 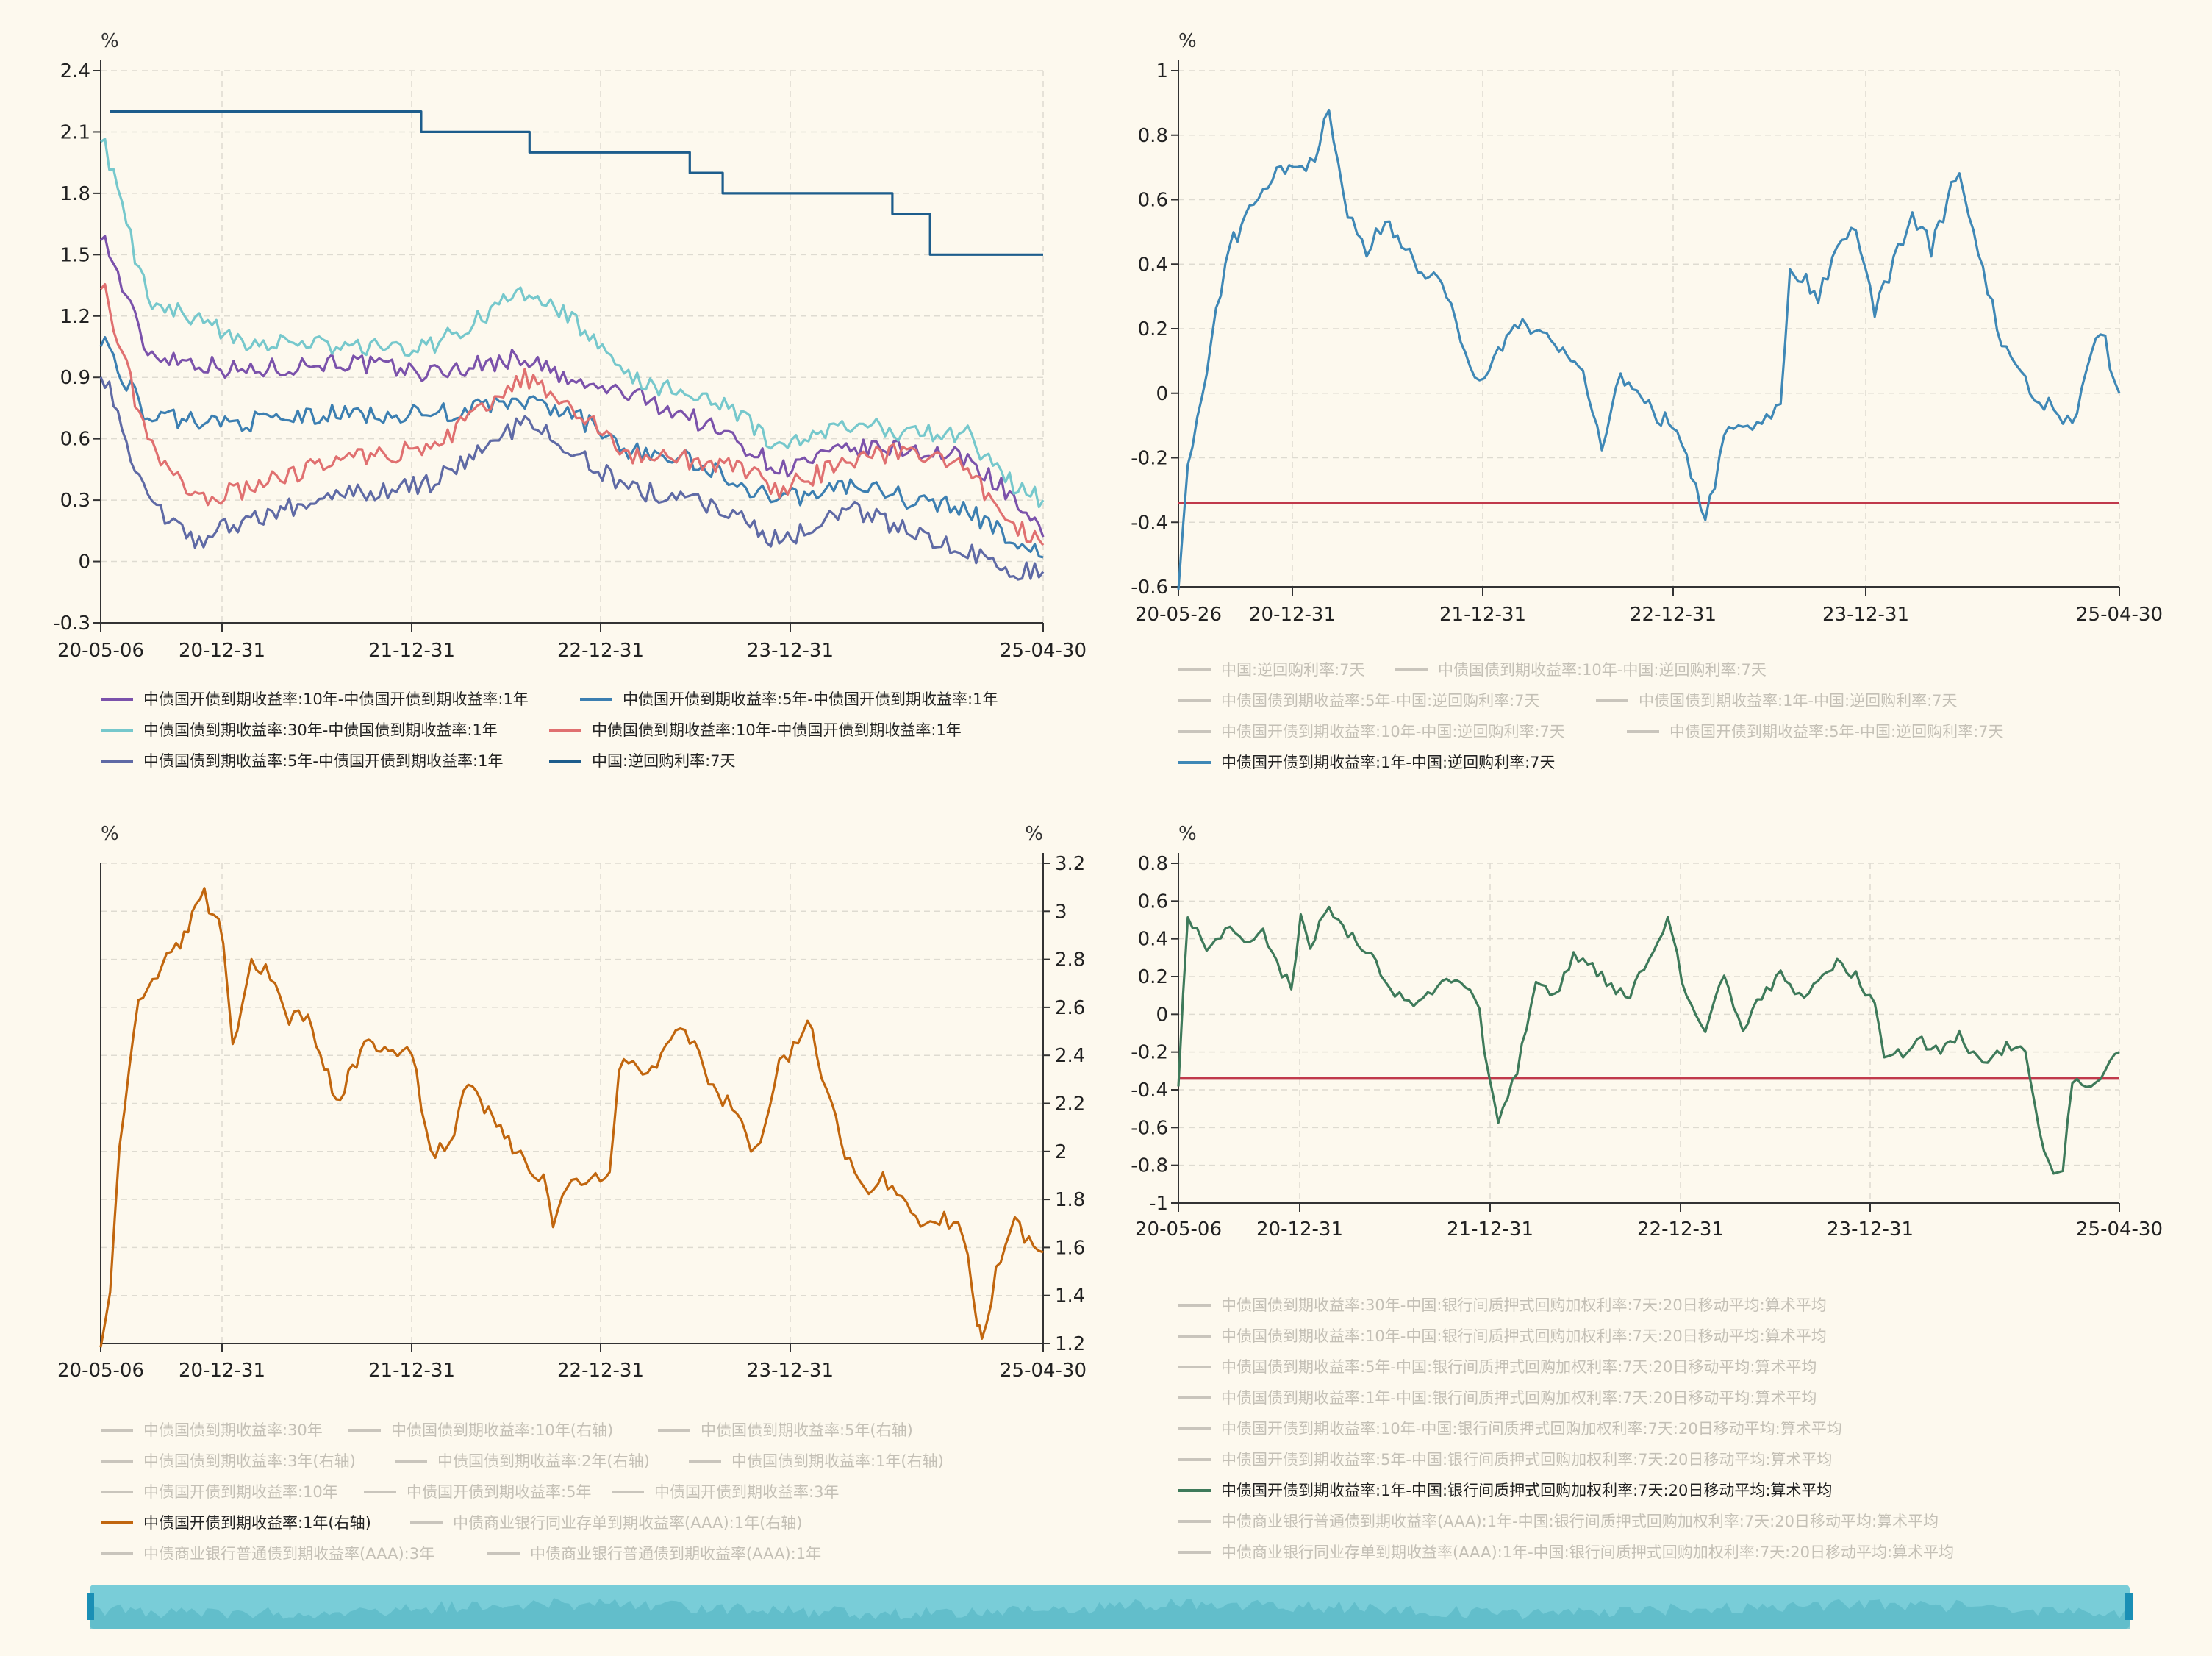 I want to click on legend-item: 中债国债到期收益率:5年(右轴), so click(x=785, y=1430).